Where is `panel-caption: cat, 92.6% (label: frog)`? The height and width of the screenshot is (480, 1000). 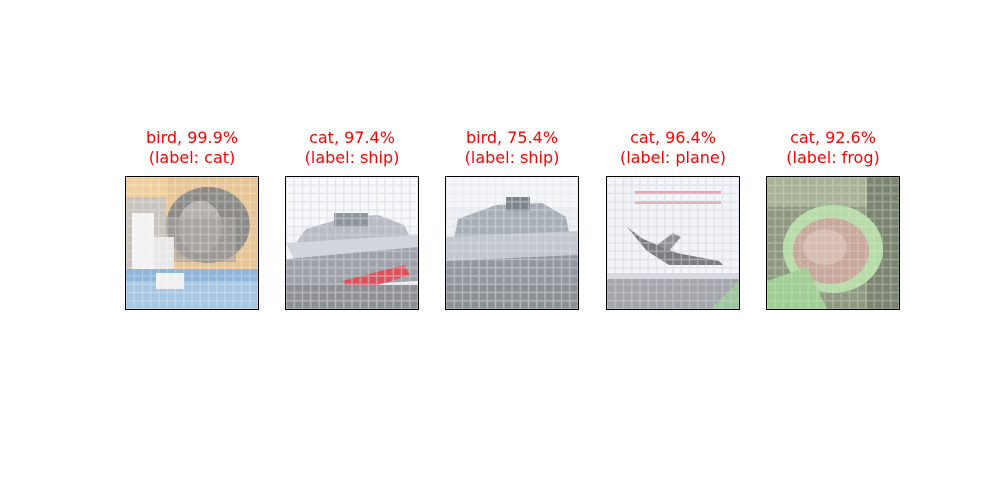 panel-caption: cat, 92.6% (label: frog) is located at coordinates (833, 148).